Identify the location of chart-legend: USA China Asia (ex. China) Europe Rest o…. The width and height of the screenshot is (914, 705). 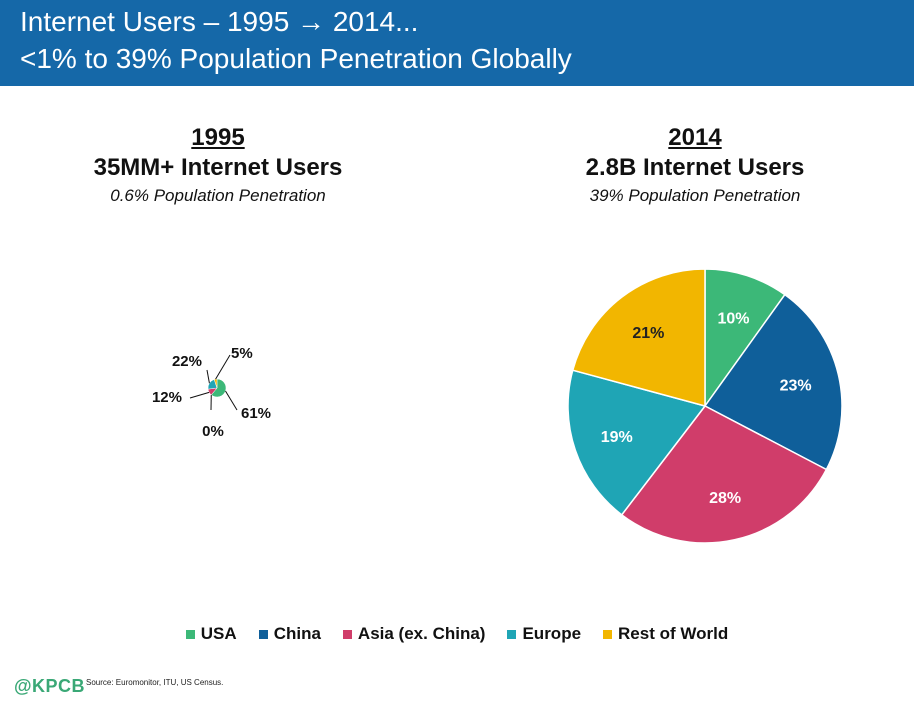
(457, 634).